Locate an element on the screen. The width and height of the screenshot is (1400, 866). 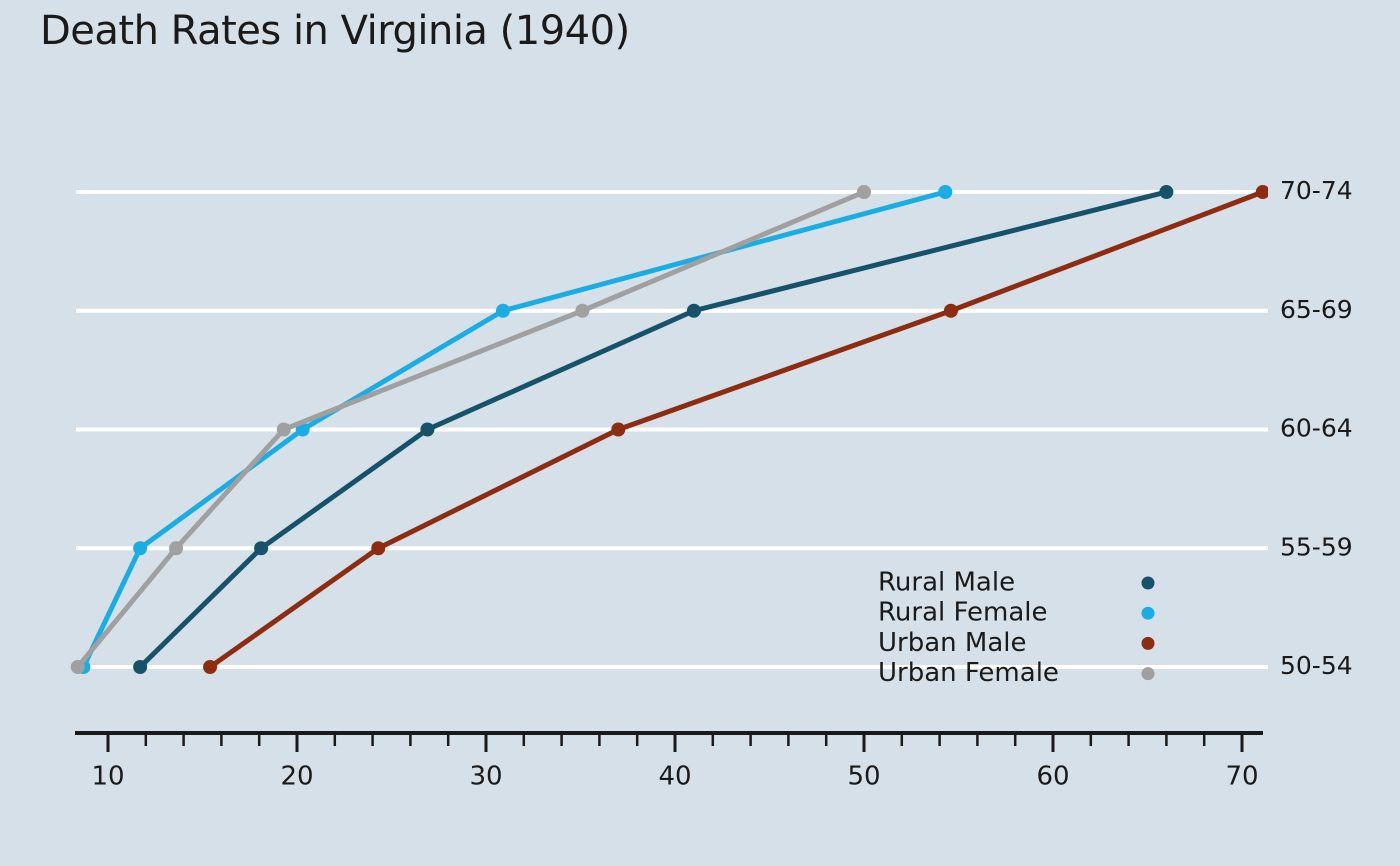
category-label-50-54: 50-54 is located at coordinates (1316, 665).